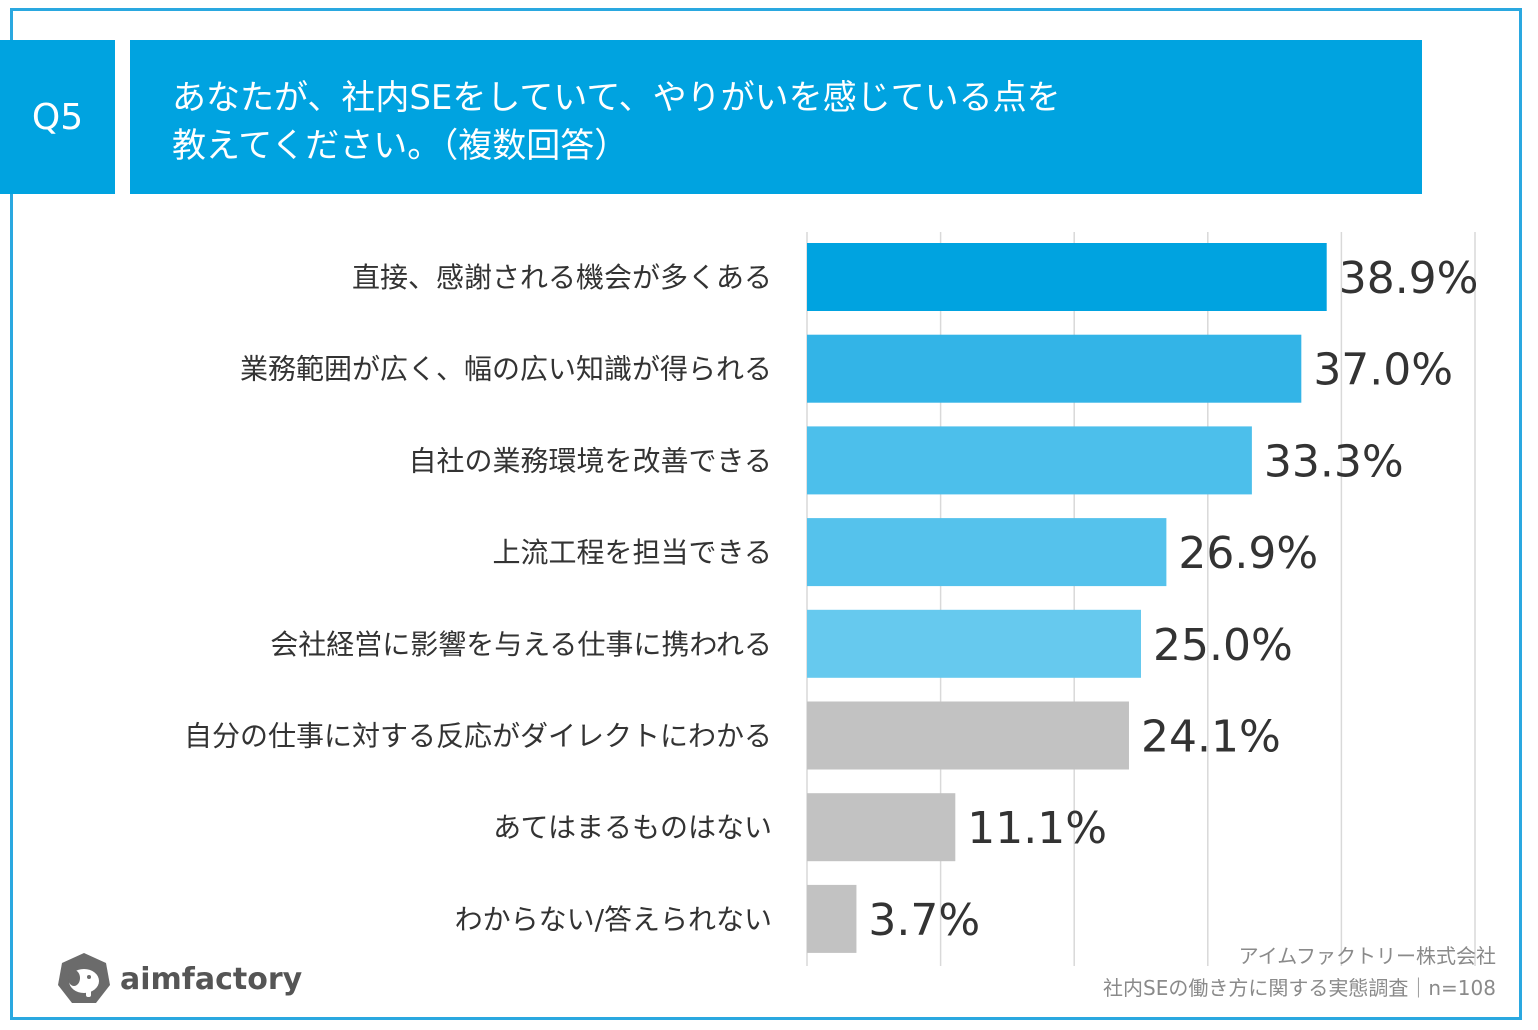 Image resolution: width=1538 pixels, height=1030 pixels. Describe the element at coordinates (1223, 645) in the screenshot. I see `value-label-5: 25.0%` at that location.